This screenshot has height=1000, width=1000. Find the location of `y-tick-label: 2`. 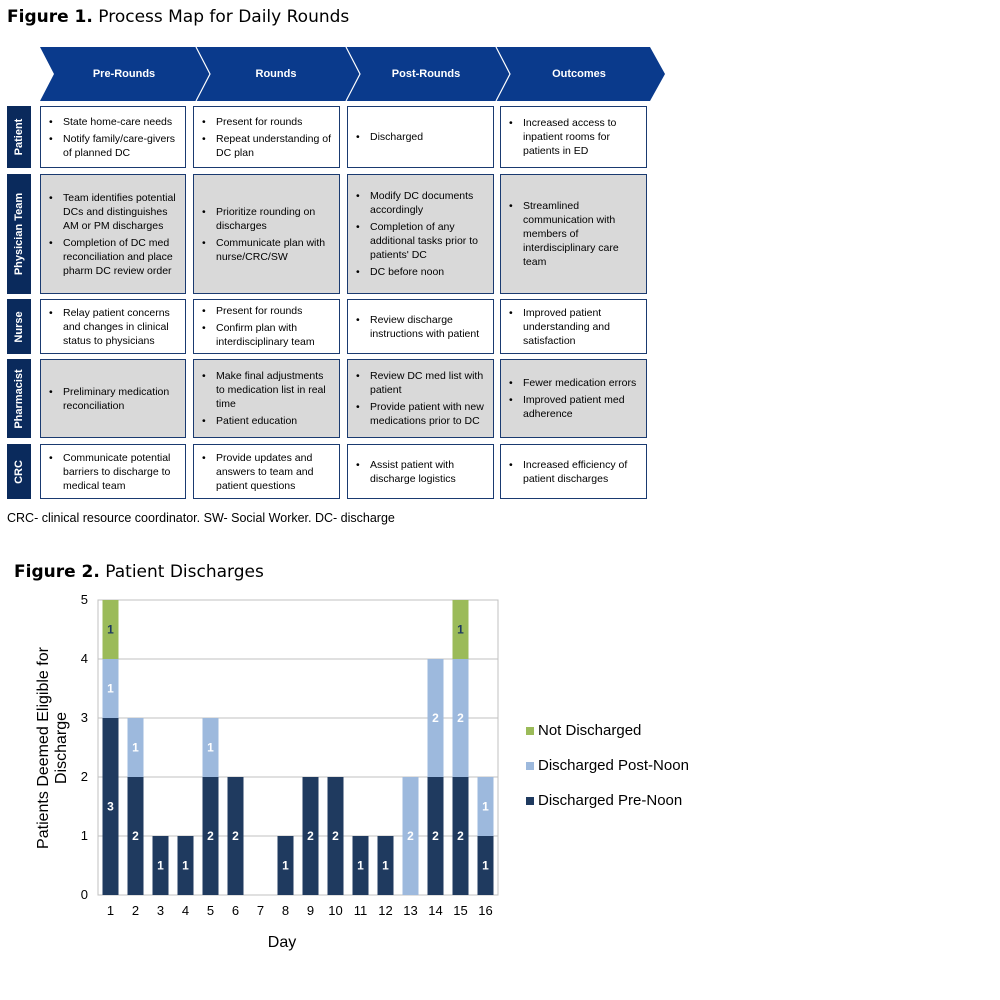

y-tick-label: 2 is located at coordinates (84, 776).